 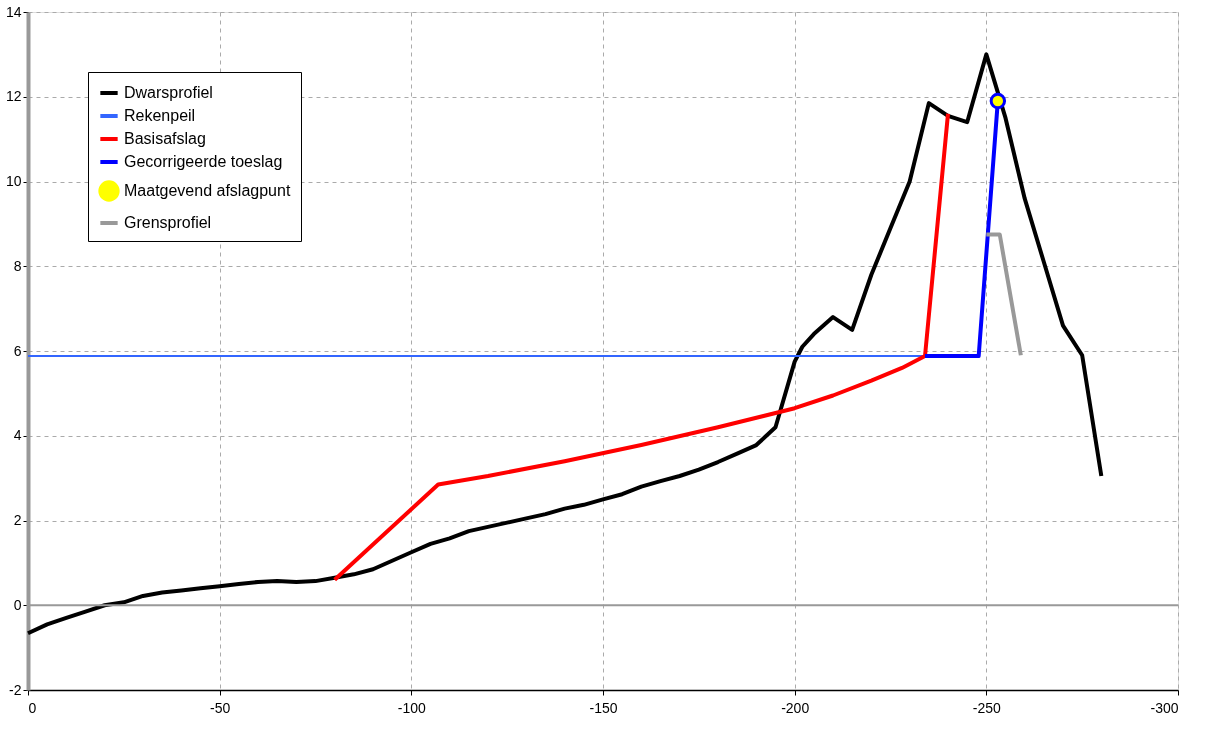 What do you see at coordinates (795, 707) in the screenshot?
I see `x-tick-label: -200` at bounding box center [795, 707].